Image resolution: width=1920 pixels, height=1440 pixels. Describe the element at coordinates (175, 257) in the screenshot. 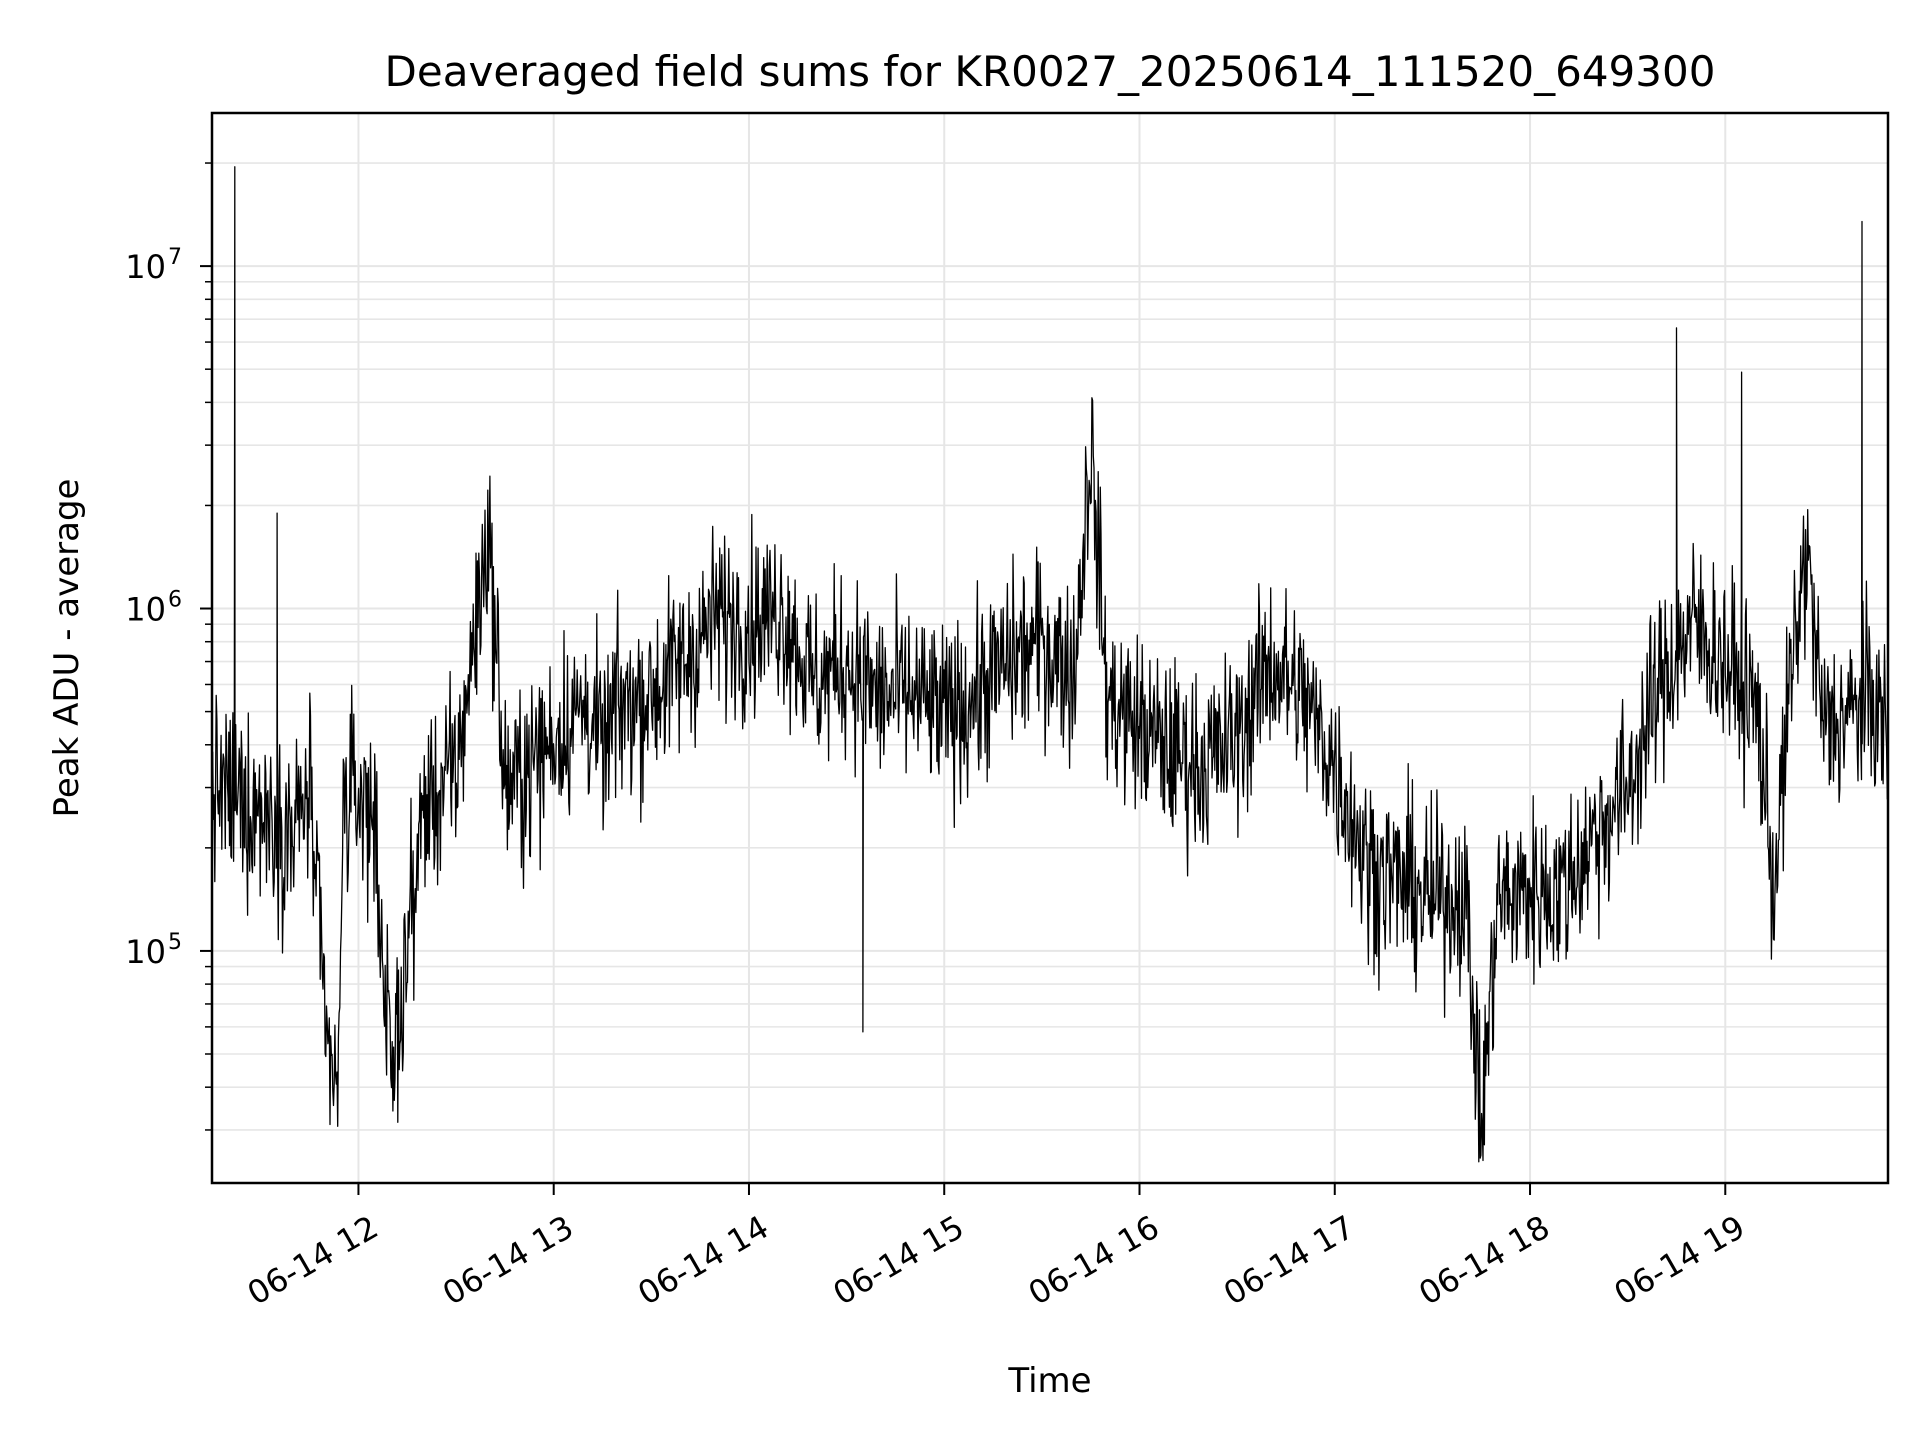

I see `y-tick-exponent: 7` at that location.